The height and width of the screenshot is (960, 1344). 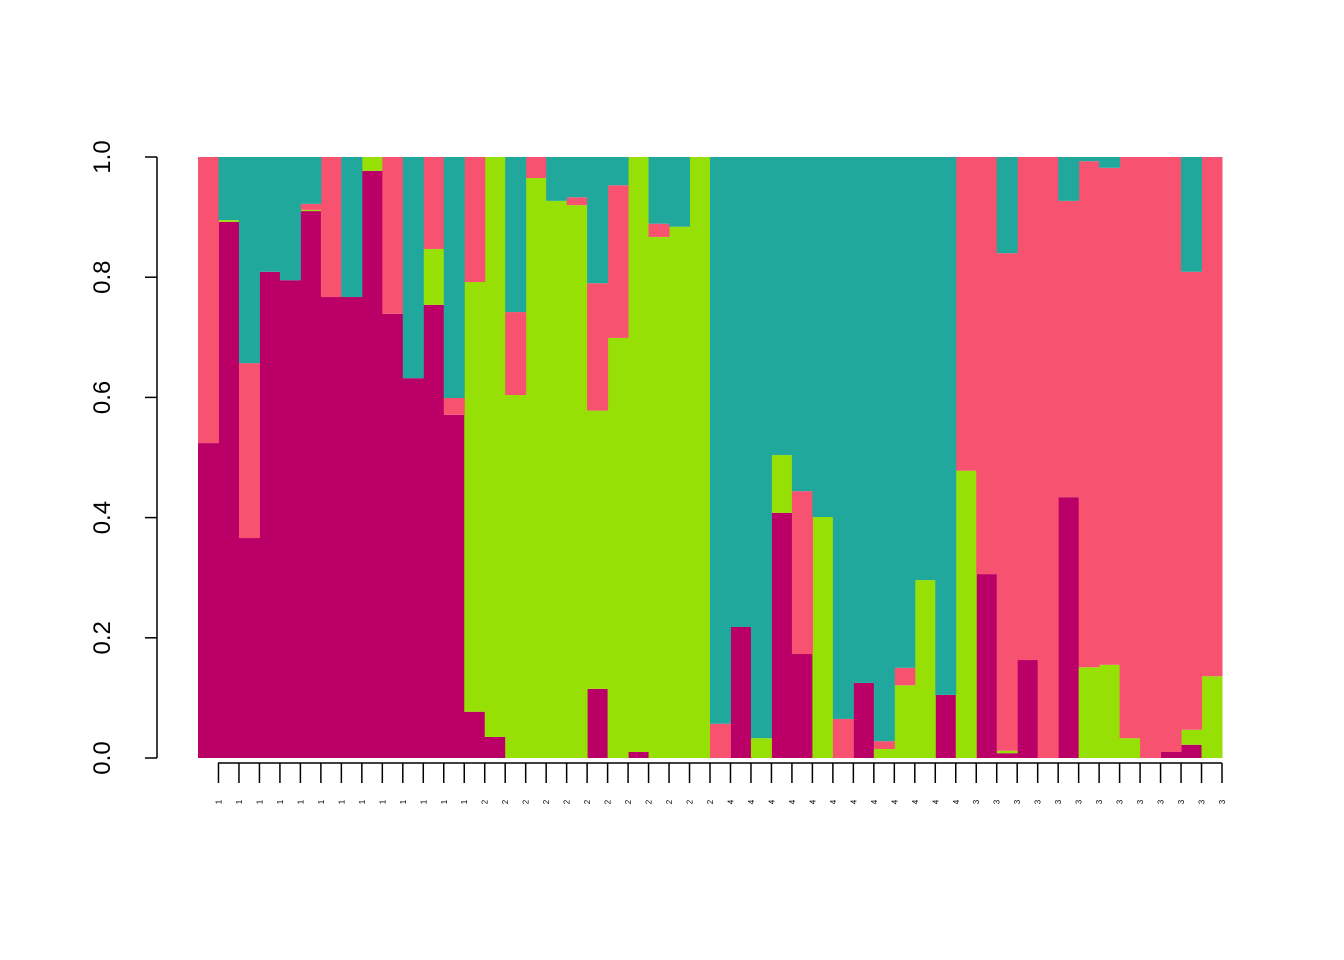 I want to click on y-tick-label: 0.0, so click(x=102, y=757).